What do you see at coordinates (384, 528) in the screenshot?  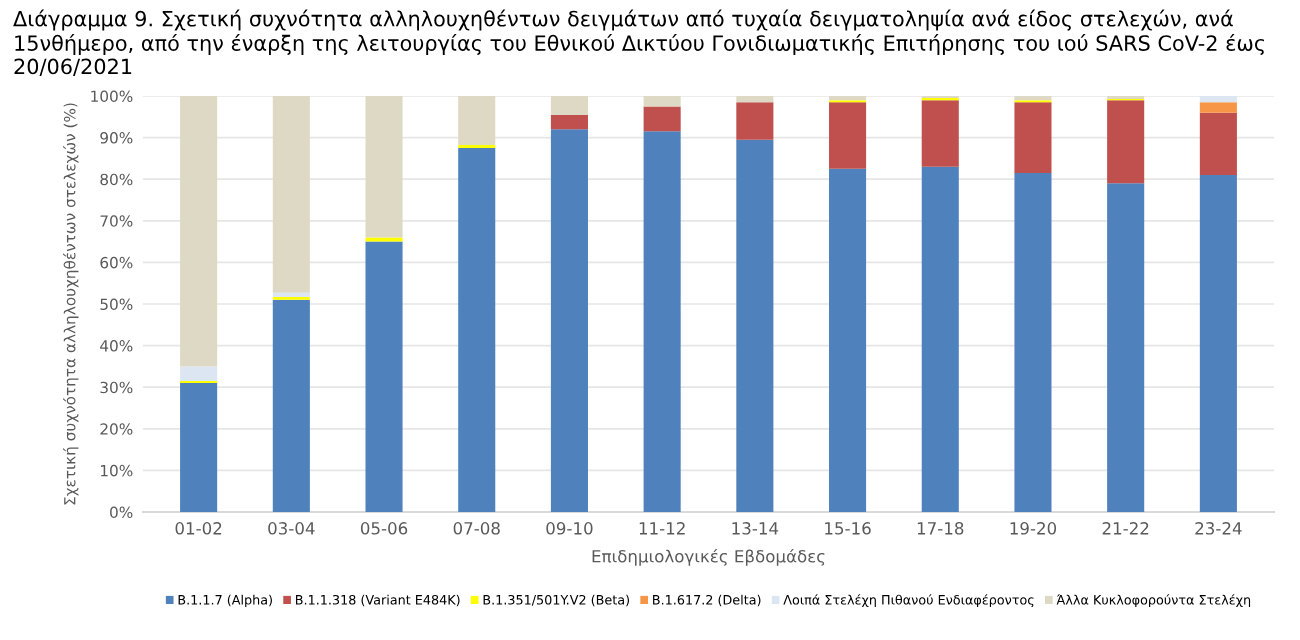 I see `x-tick-label: 05-06` at bounding box center [384, 528].